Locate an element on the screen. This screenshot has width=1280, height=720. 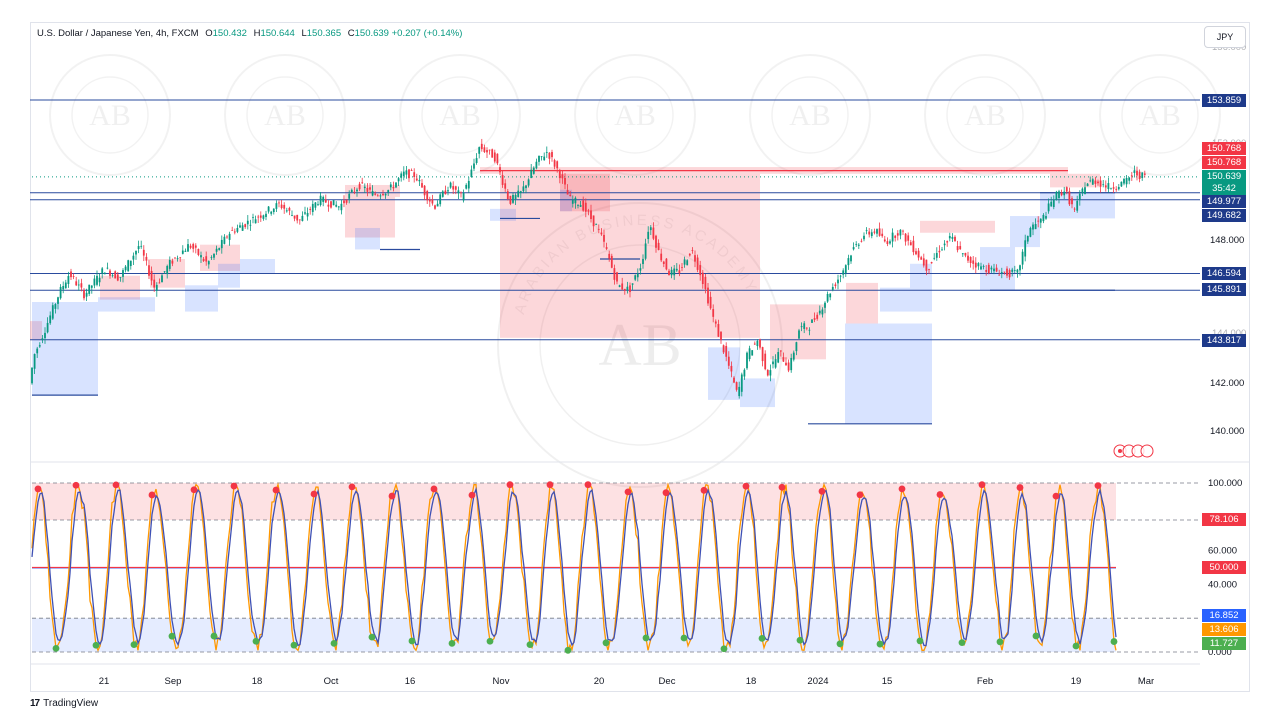
low-value: 150.365 is located at coordinates (324, 33).